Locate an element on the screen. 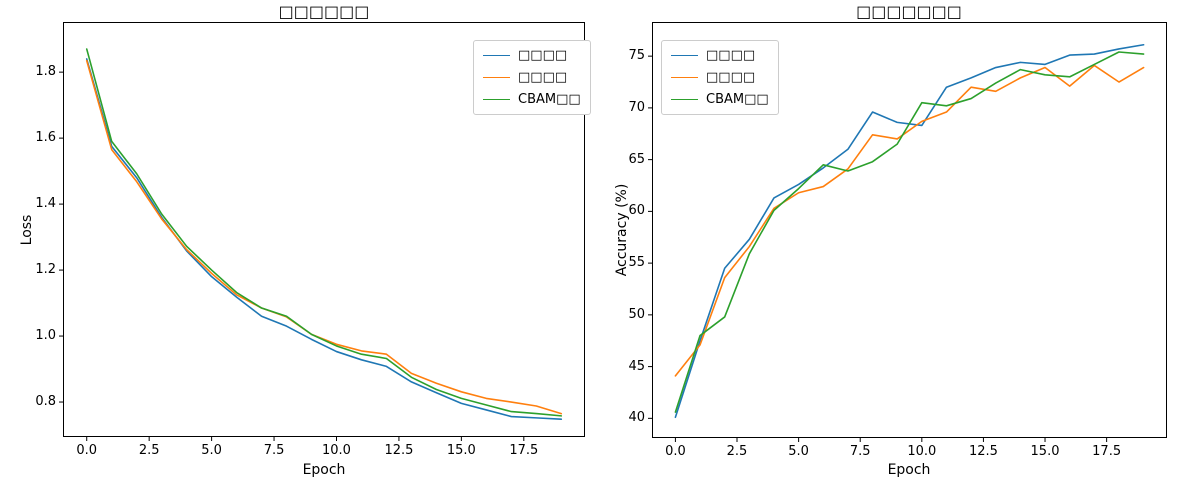 The height and width of the screenshot is (490, 1189). y-tick-label: 60 is located at coordinates (636, 211).